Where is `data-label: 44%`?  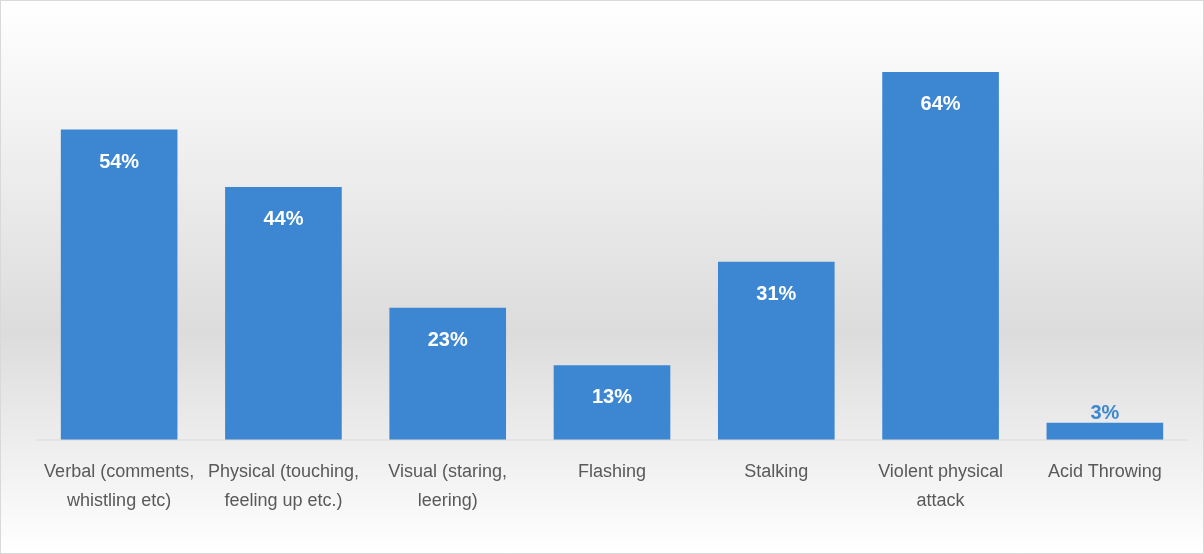
data-label: 44% is located at coordinates (283, 218).